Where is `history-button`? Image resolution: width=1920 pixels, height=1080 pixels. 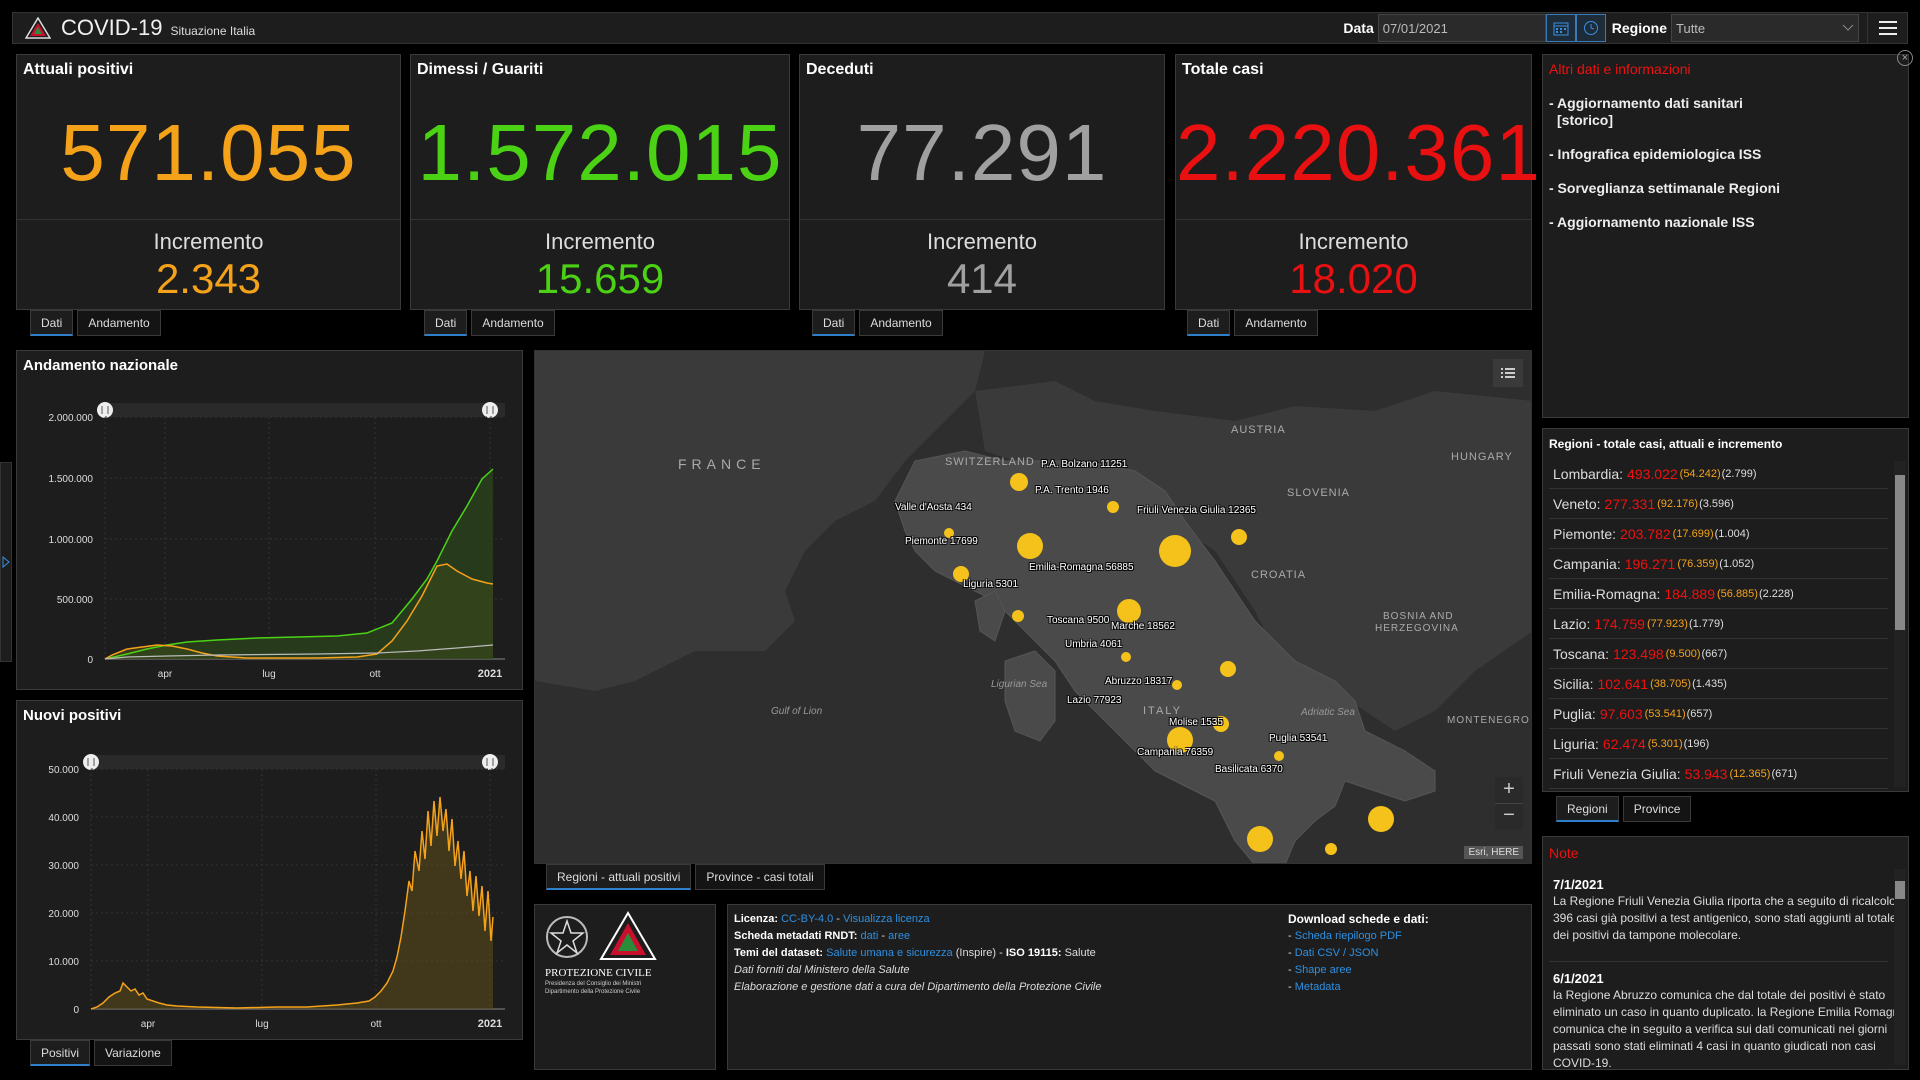 history-button is located at coordinates (1590, 28).